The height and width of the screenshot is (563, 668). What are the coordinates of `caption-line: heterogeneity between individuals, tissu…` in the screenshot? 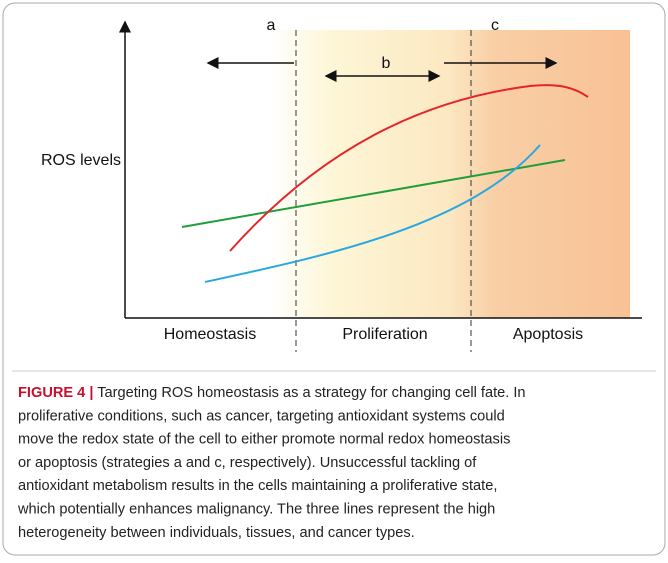 It's located at (216, 533).